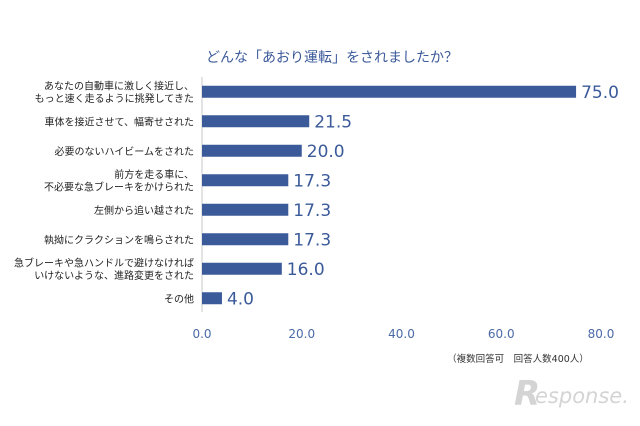 This screenshot has height=426, width=640. What do you see at coordinates (144, 210) in the screenshot?
I see `category-label-4-line-0: 左側から追い越された` at bounding box center [144, 210].